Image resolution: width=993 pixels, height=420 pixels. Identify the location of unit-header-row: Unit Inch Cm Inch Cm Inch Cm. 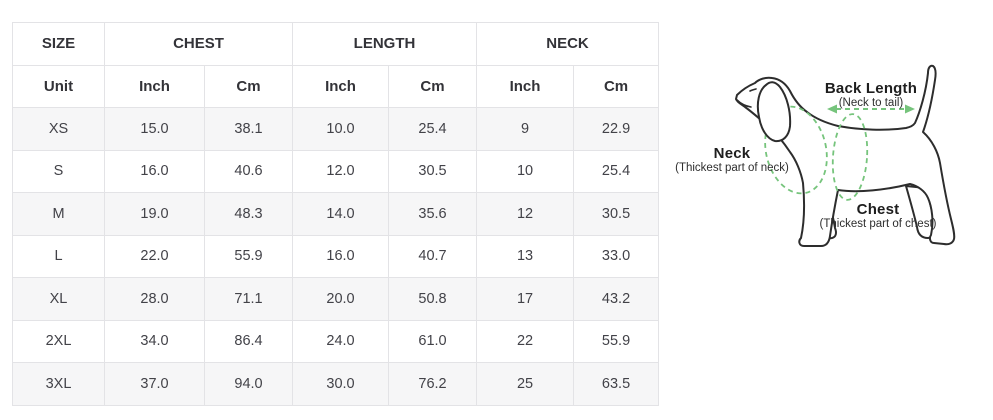
(336, 86).